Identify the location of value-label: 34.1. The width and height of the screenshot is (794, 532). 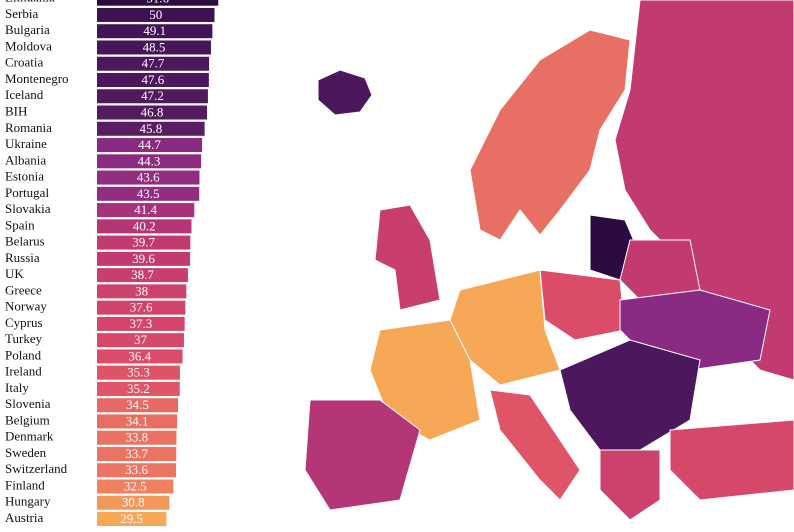
(137, 420).